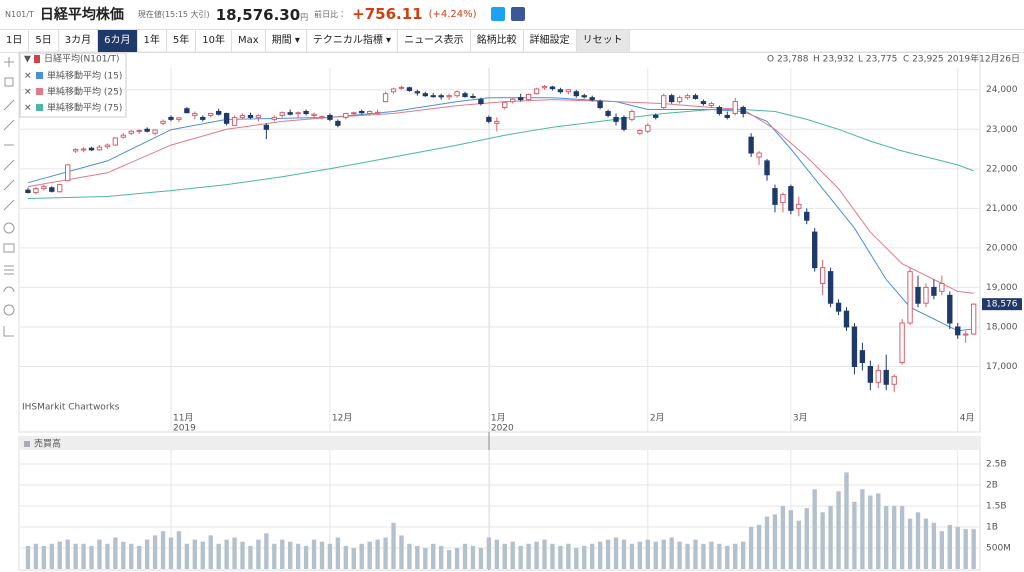  Describe the element at coordinates (499, 444) in the screenshot. I see `volume-header` at that location.